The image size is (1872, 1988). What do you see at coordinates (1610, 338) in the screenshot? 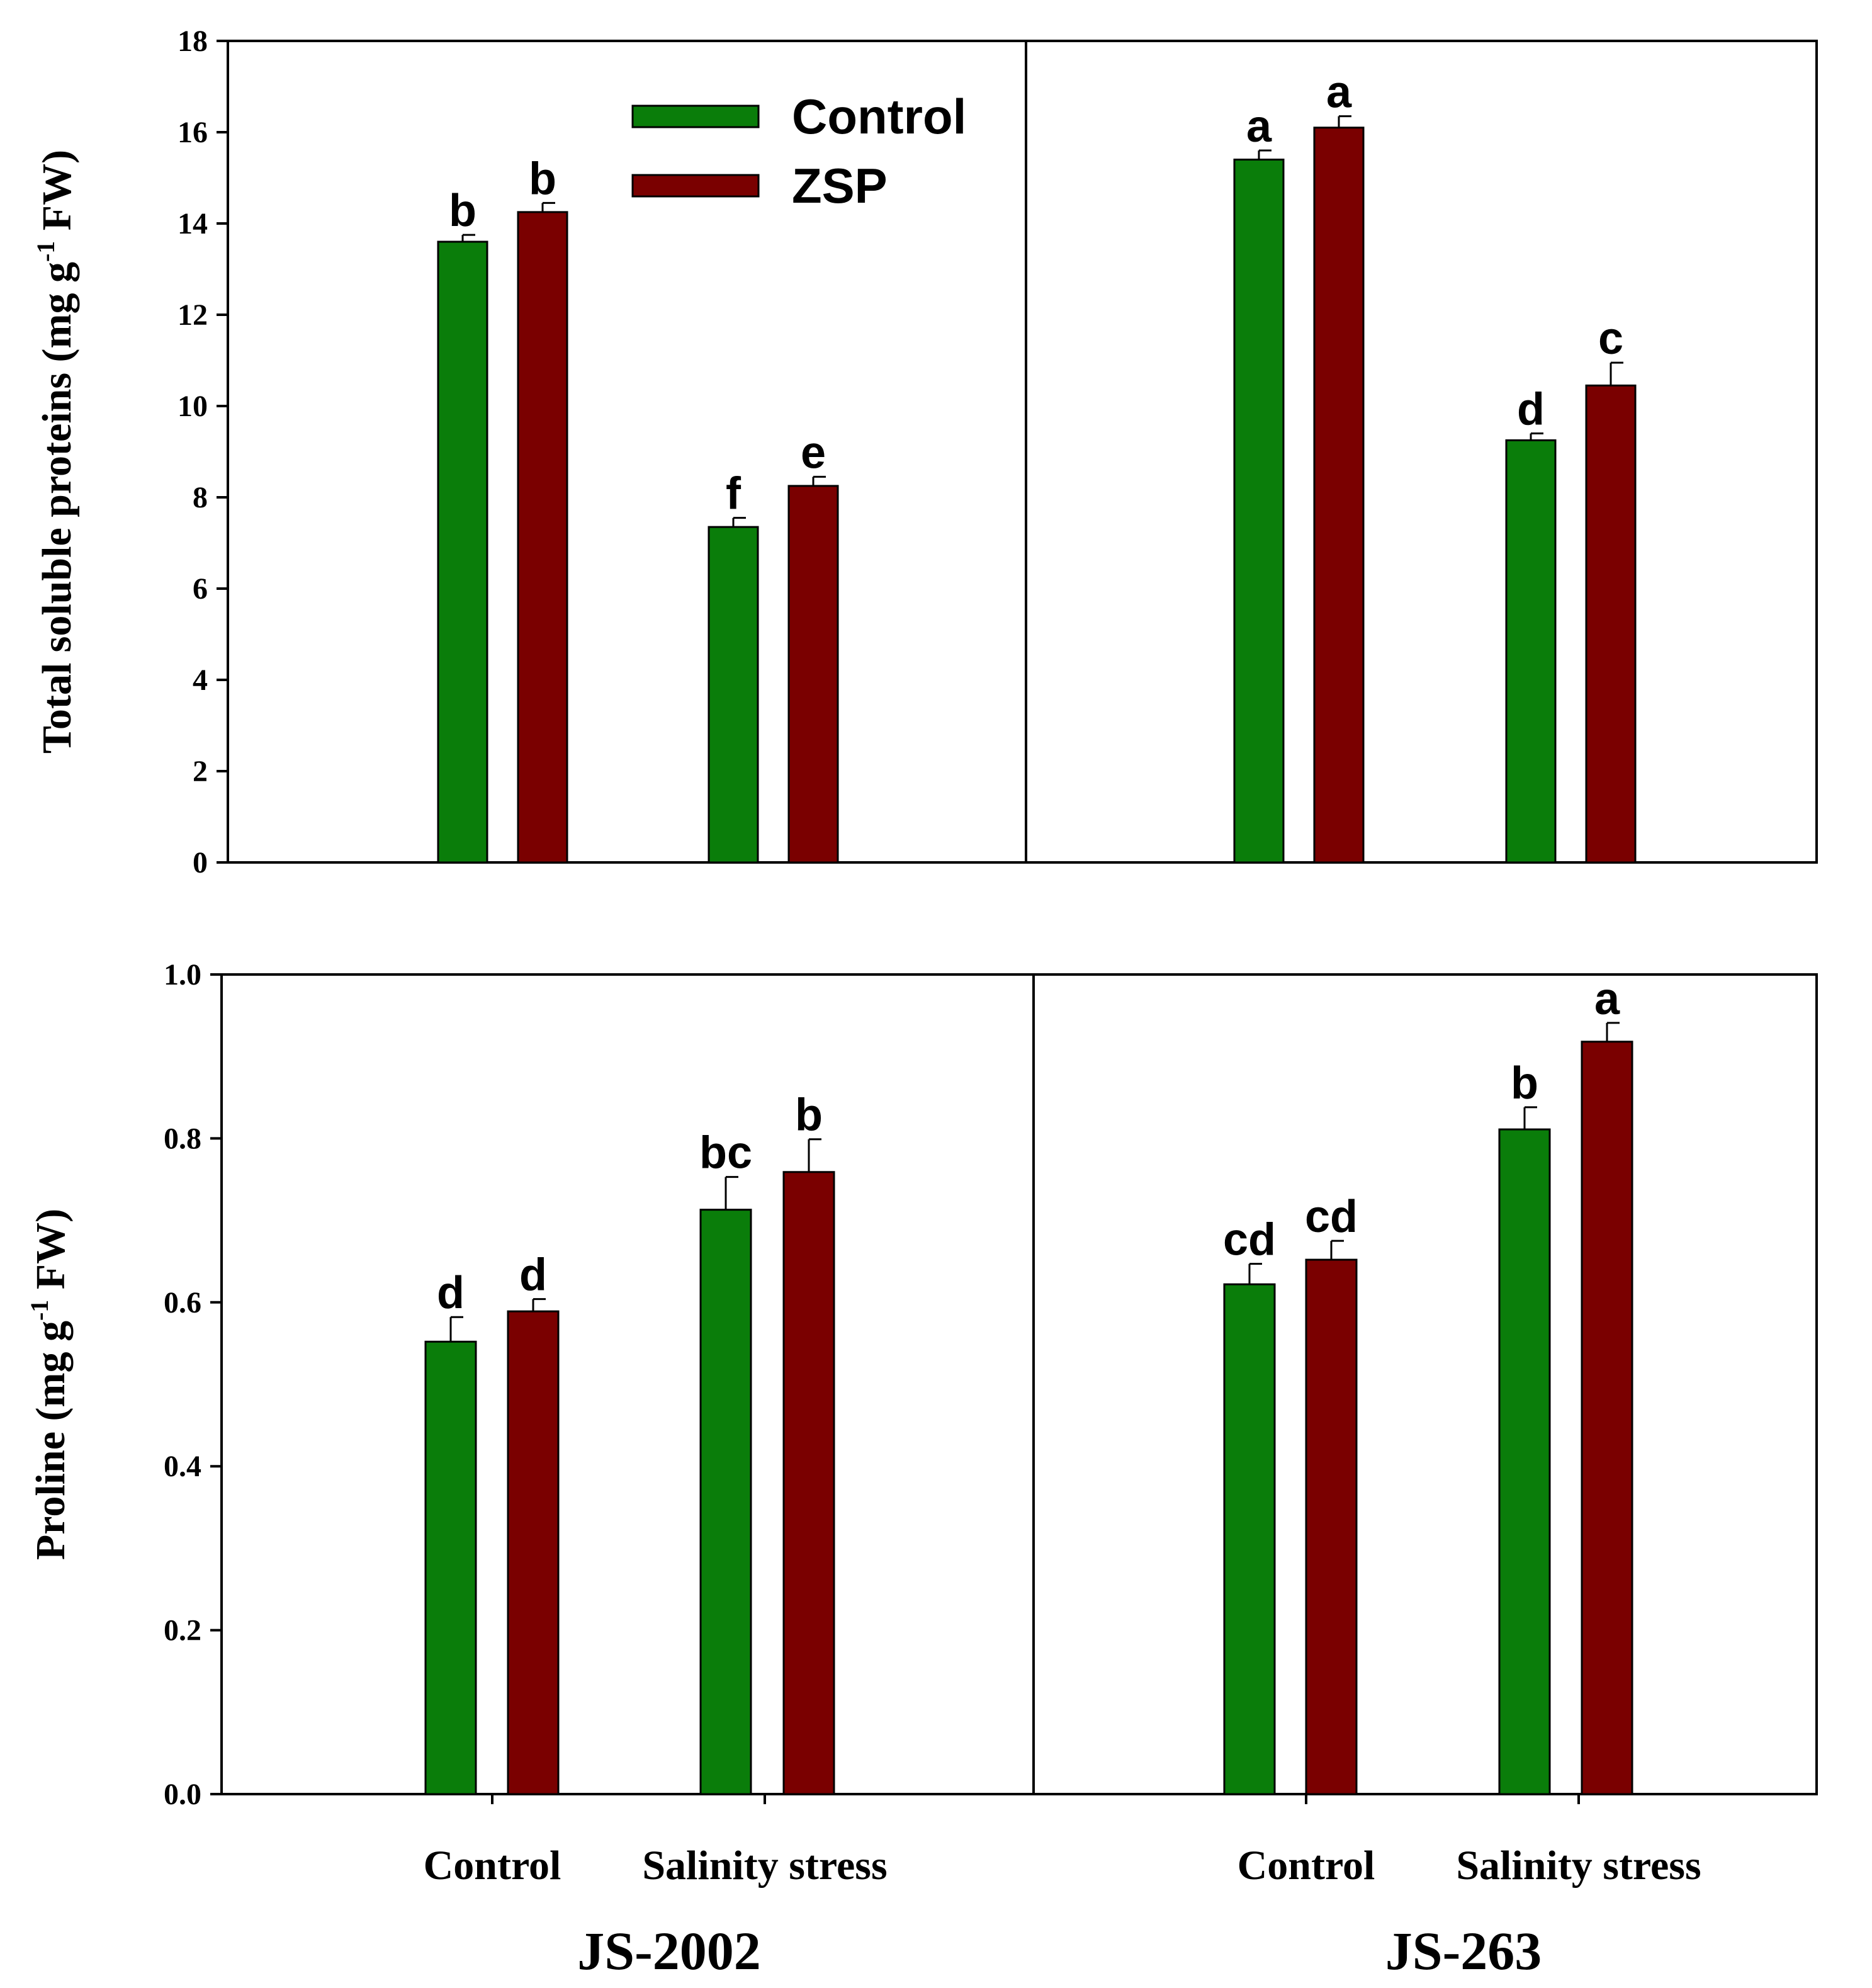
I see `significance-letter: c` at bounding box center [1610, 338].